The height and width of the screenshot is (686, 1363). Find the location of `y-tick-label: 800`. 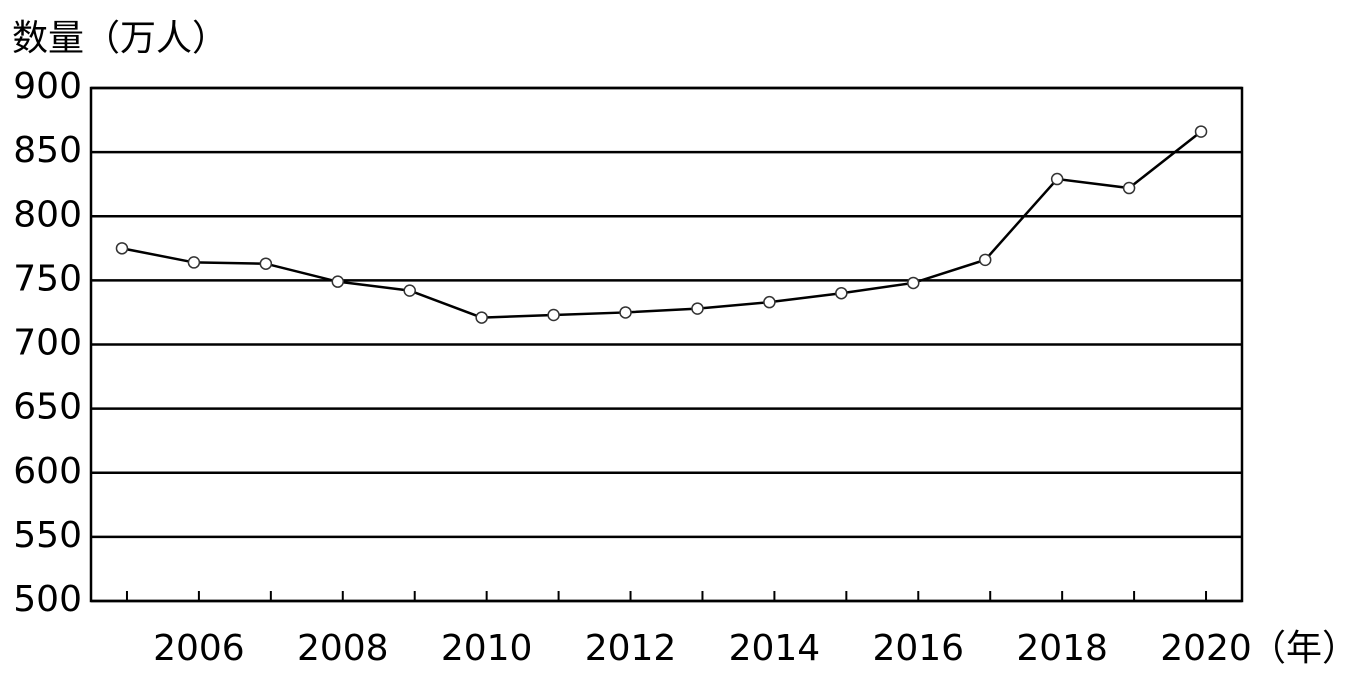

y-tick-label: 800 is located at coordinates (47, 214).